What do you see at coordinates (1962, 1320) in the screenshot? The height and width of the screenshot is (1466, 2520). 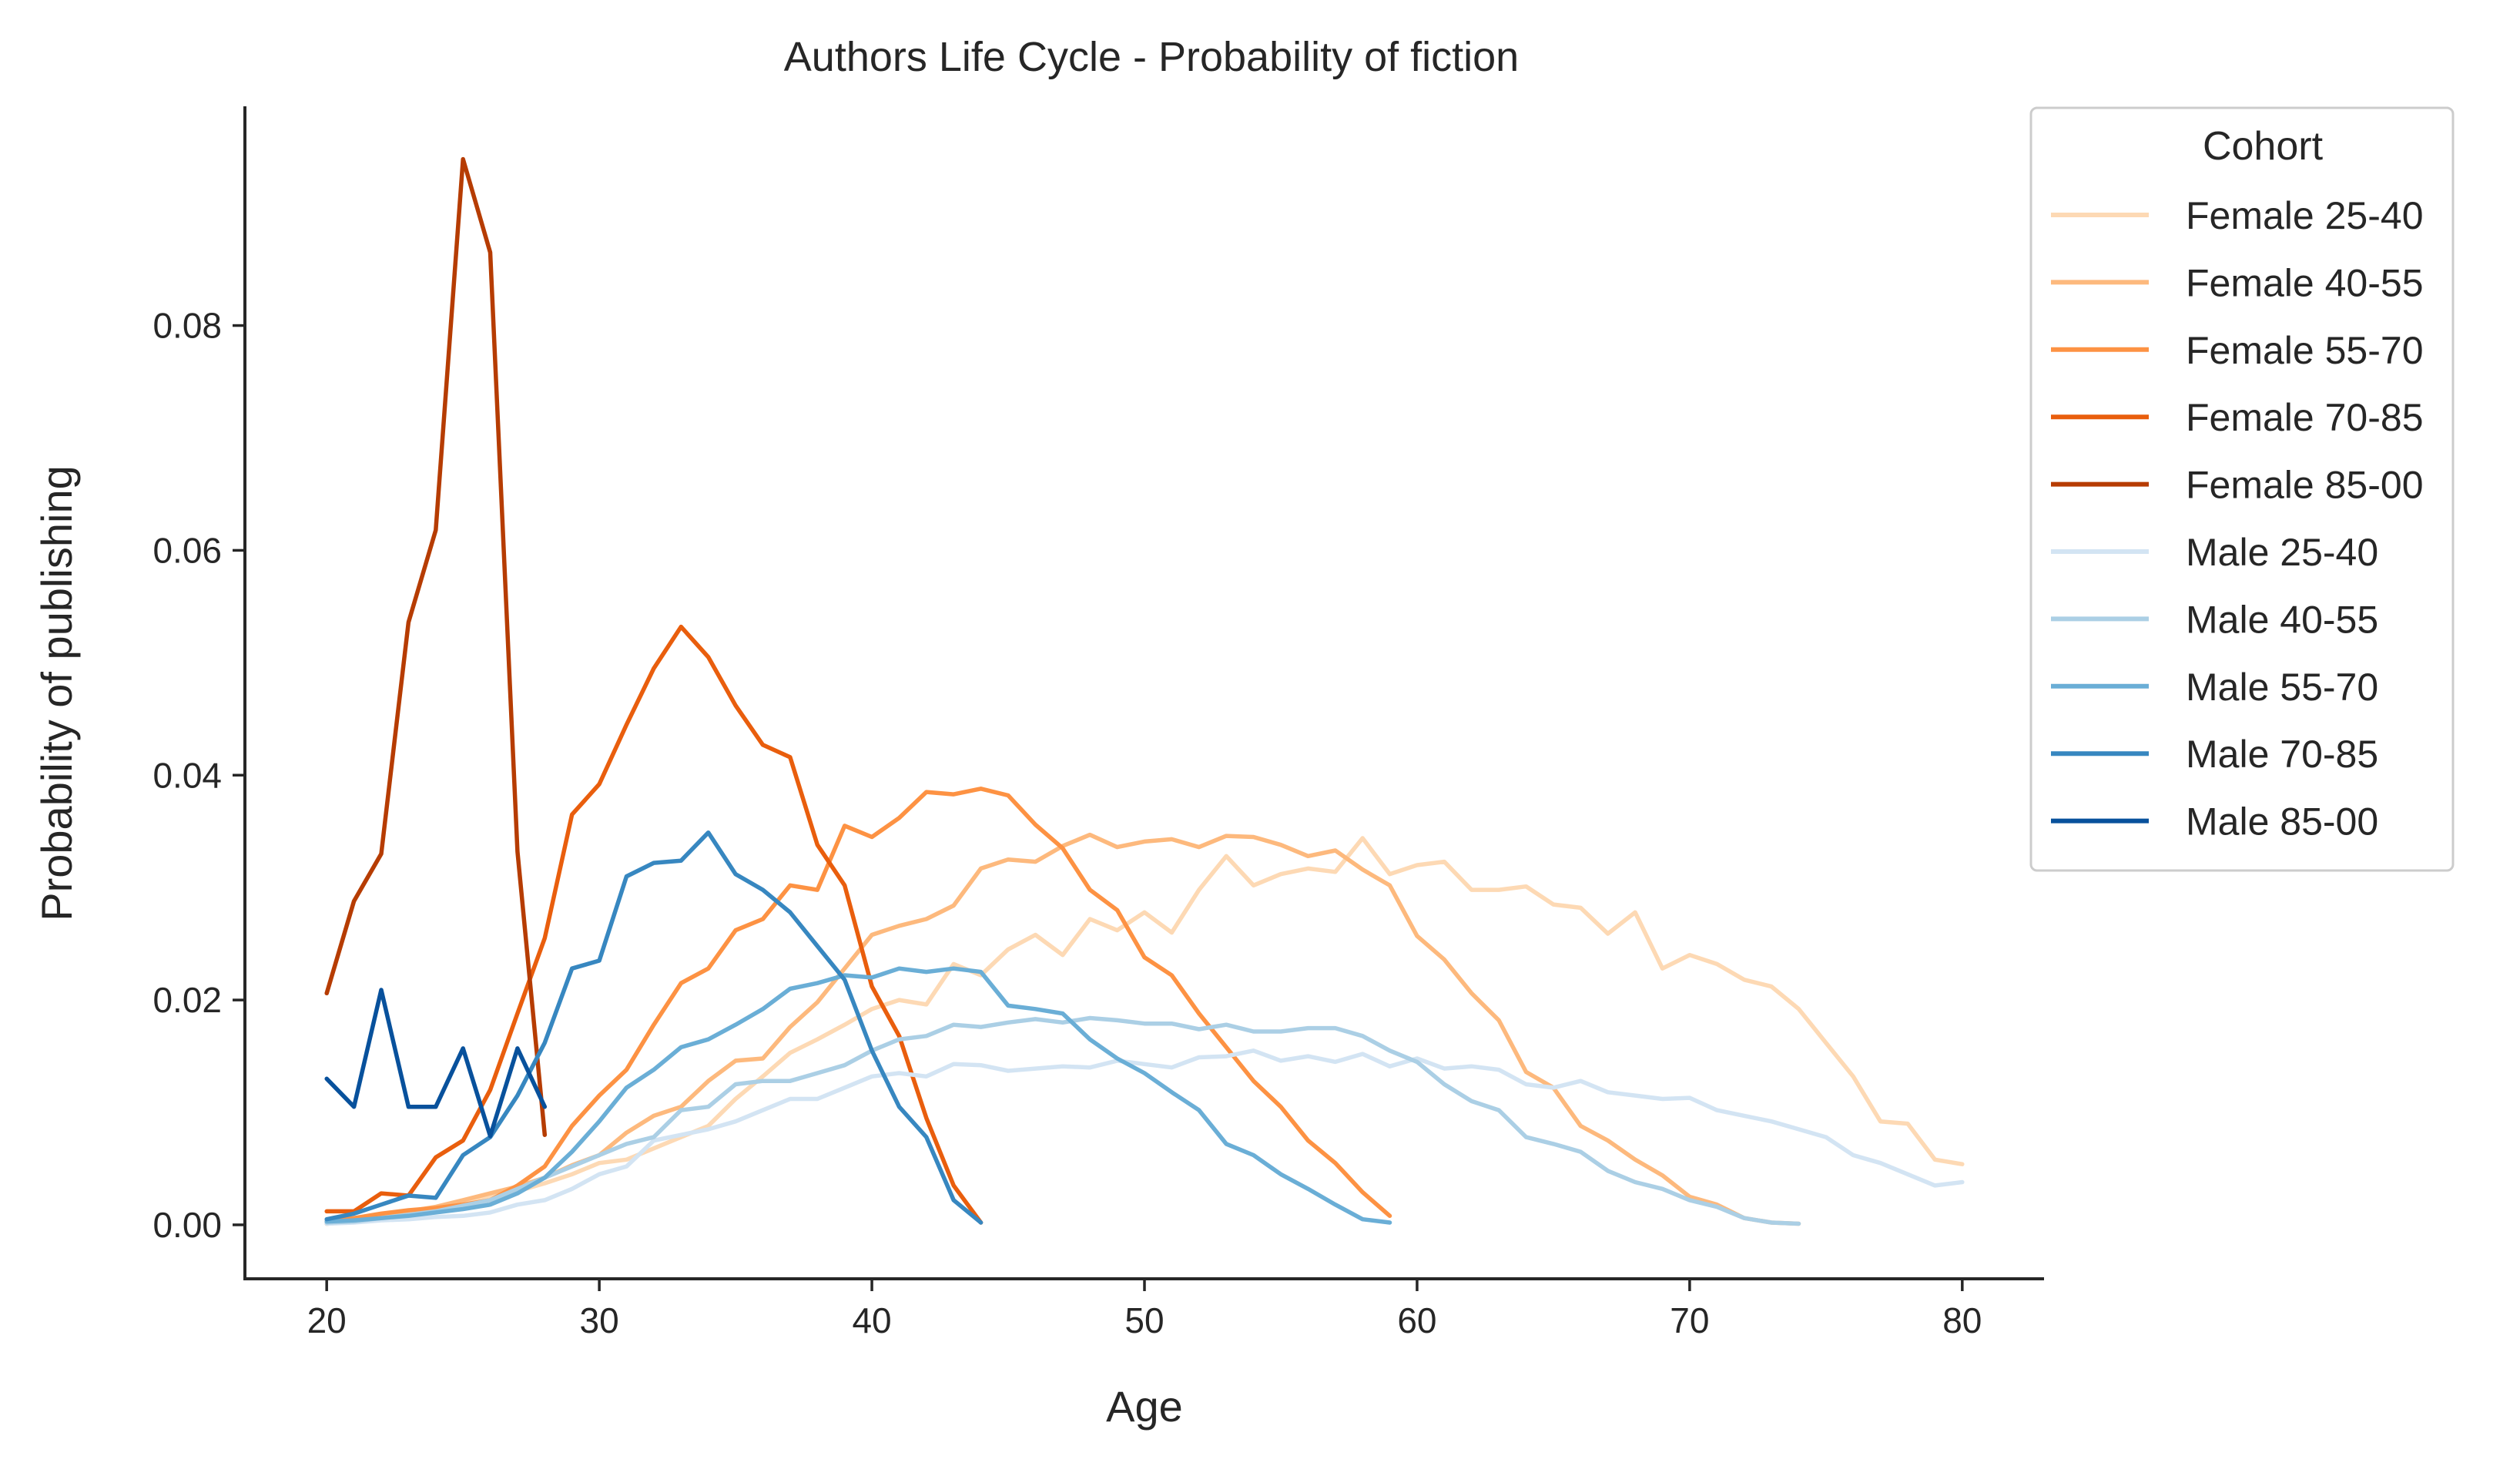 I see `x-tick-label: 80` at bounding box center [1962, 1320].